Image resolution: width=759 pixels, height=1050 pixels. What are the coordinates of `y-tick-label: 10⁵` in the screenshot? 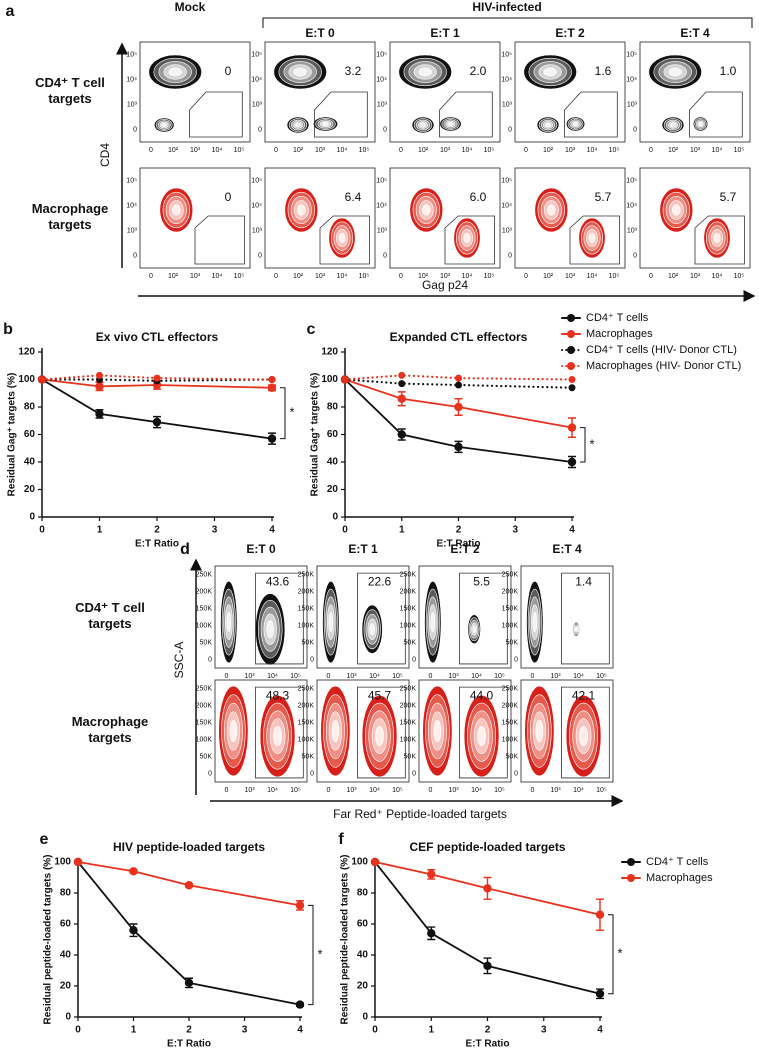 It's located at (256, 54).